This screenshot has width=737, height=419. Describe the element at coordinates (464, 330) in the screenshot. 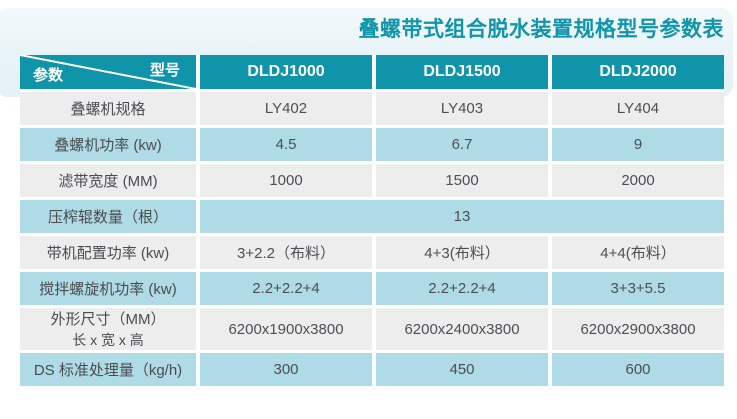

I see `table-cell: 6200x2400x3800` at that location.